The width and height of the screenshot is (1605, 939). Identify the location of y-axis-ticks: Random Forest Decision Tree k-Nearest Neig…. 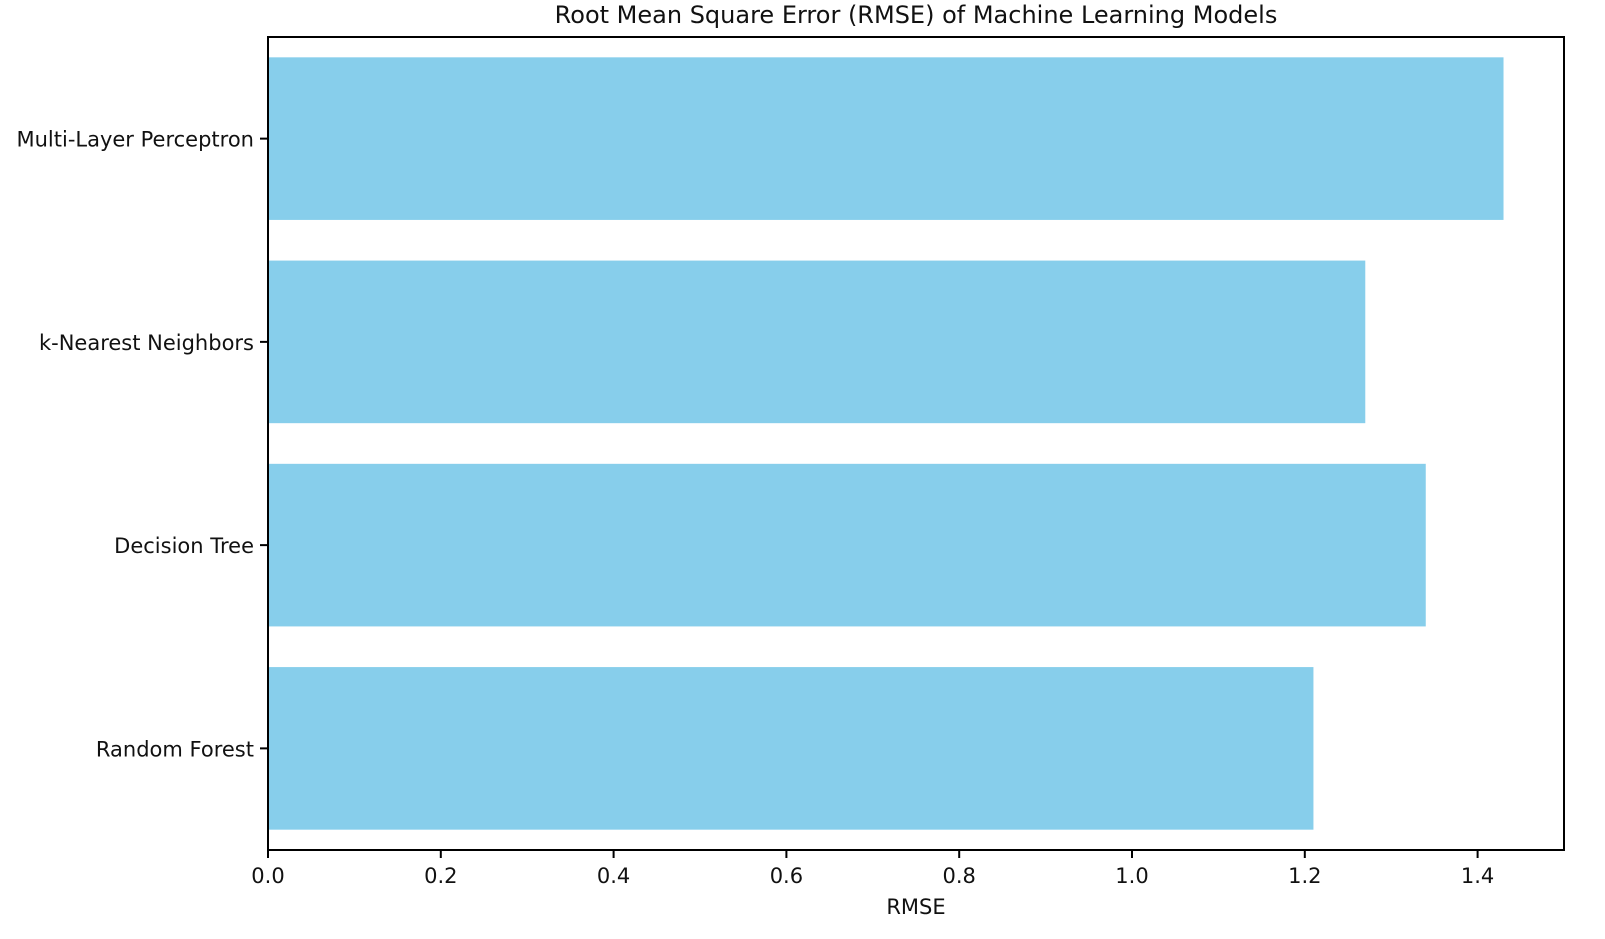
(142, 444).